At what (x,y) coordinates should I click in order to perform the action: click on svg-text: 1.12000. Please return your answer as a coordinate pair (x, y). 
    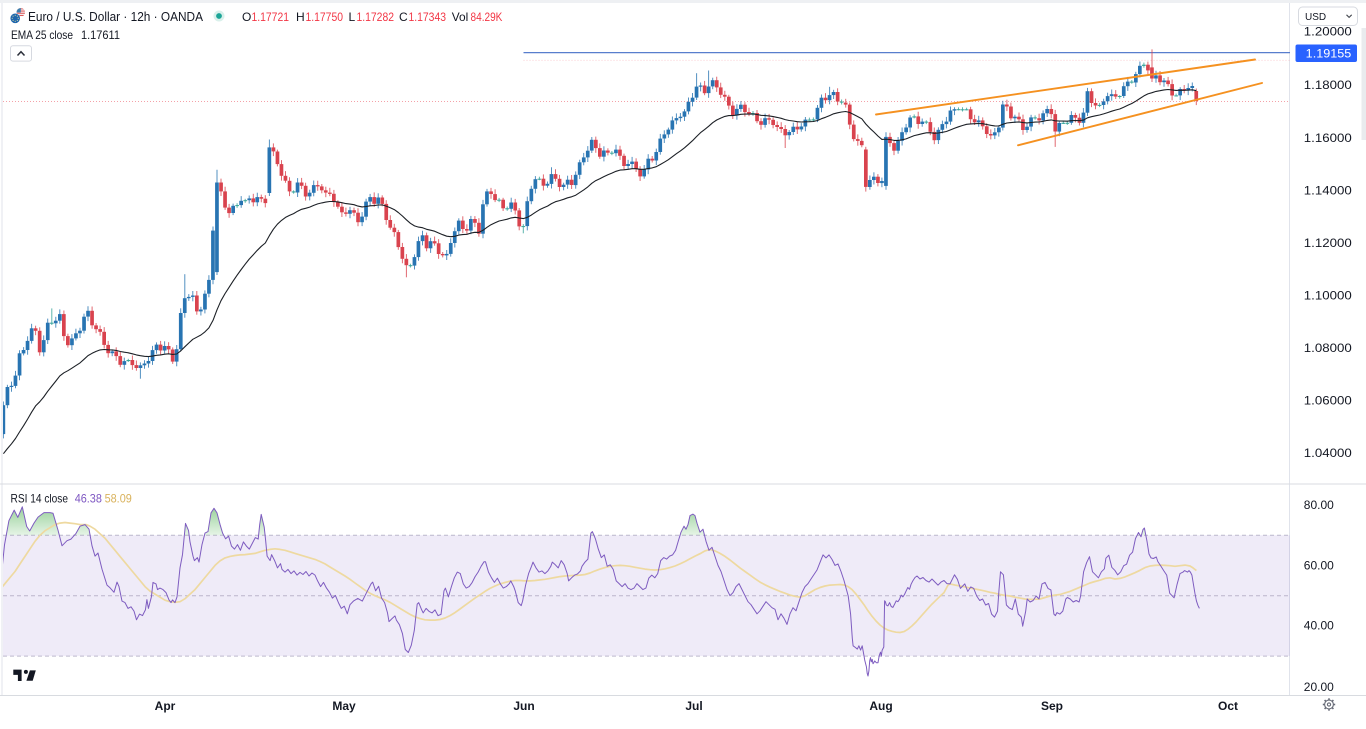
    Looking at the image, I should click on (1328, 243).